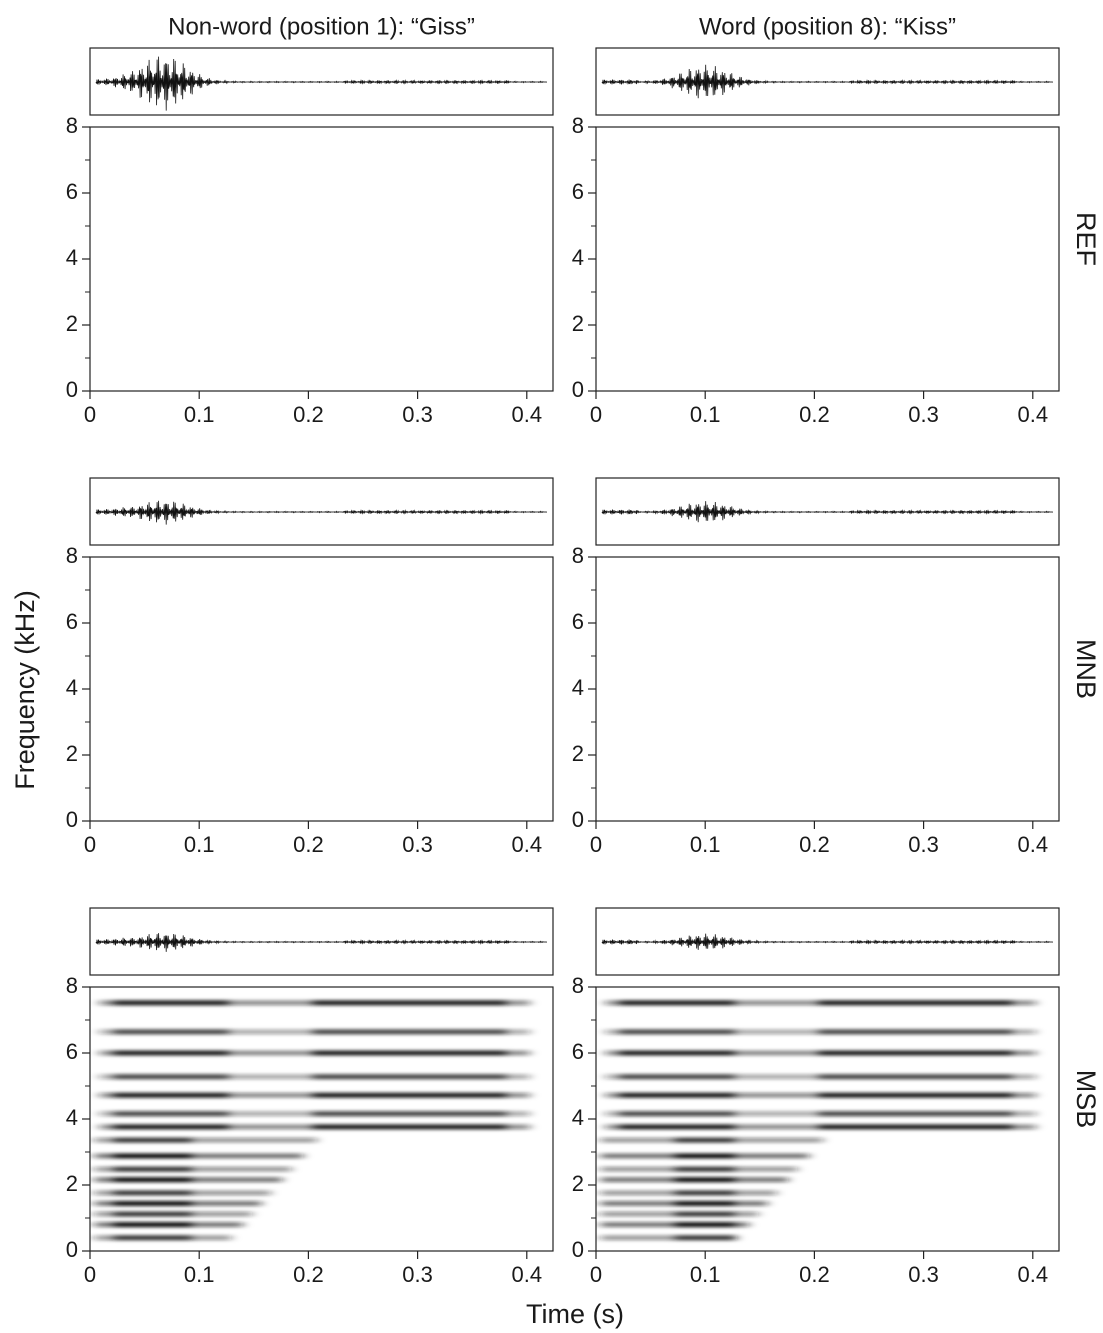 The height and width of the screenshot is (1333, 1103). I want to click on y-axis-label: Frequency (kHz), so click(25, 690).